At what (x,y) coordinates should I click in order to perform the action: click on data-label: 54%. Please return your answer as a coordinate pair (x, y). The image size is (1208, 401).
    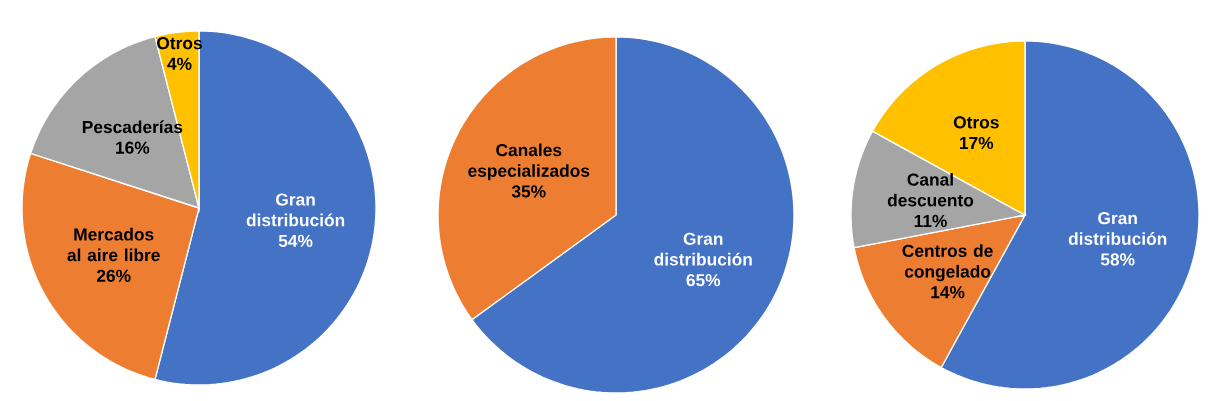
    Looking at the image, I should click on (295, 240).